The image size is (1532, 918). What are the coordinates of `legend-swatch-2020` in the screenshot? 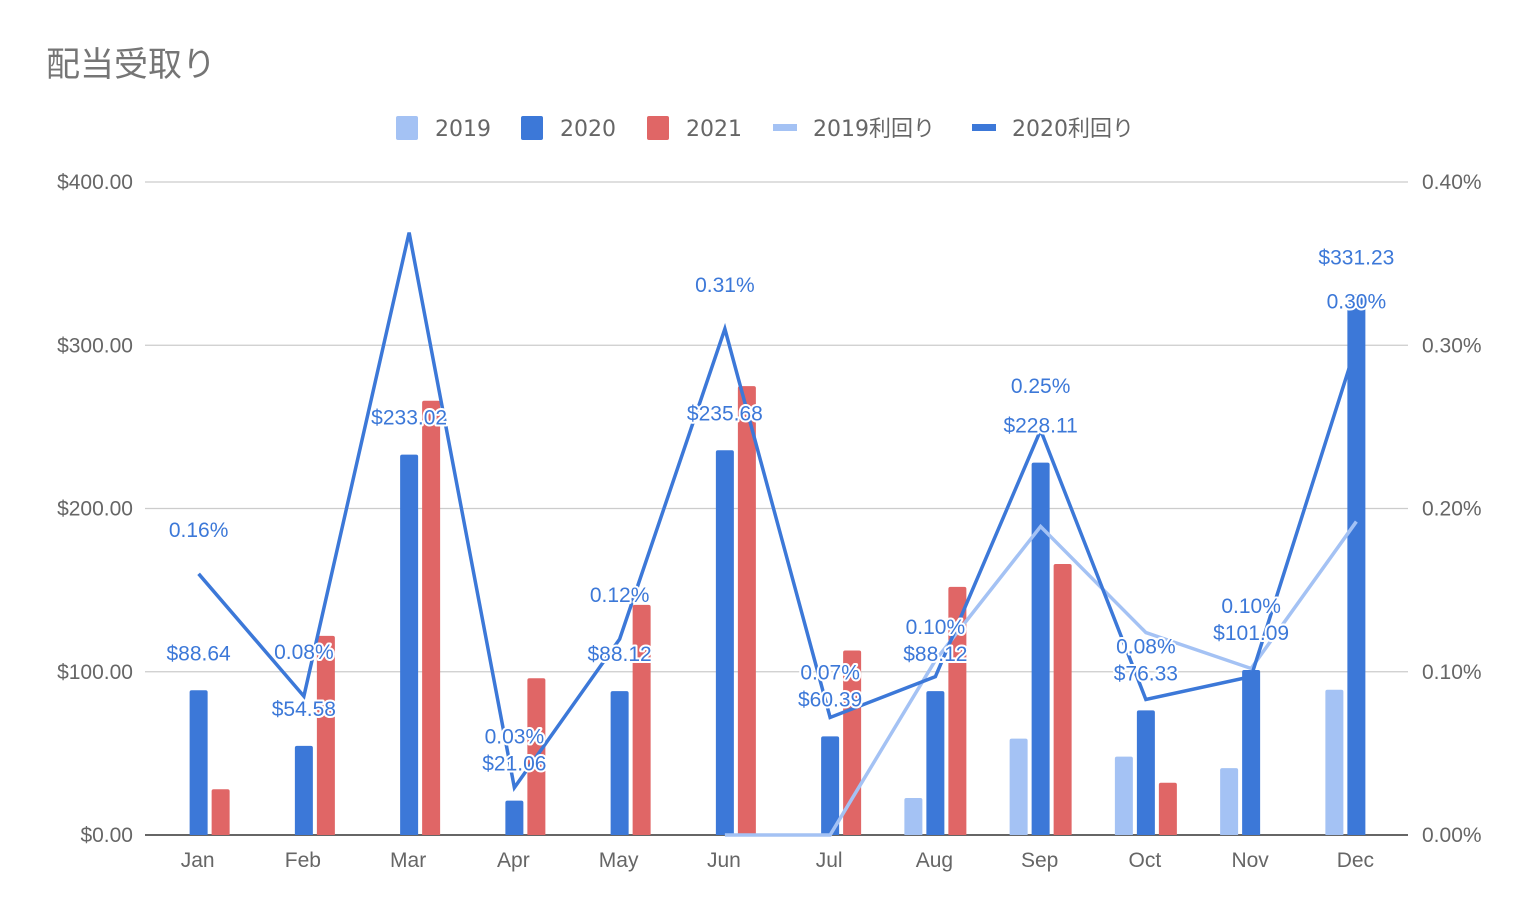 It's located at (532, 128).